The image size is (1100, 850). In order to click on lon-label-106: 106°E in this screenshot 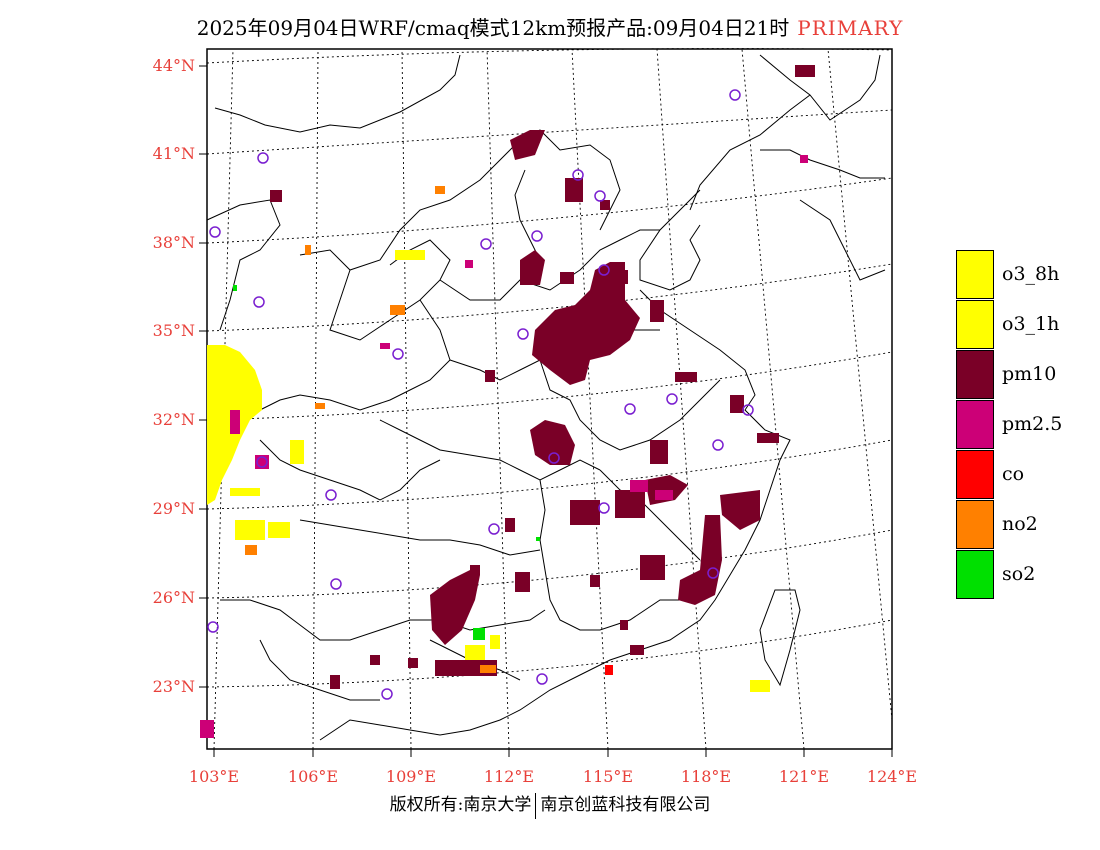, I will do `click(313, 776)`.